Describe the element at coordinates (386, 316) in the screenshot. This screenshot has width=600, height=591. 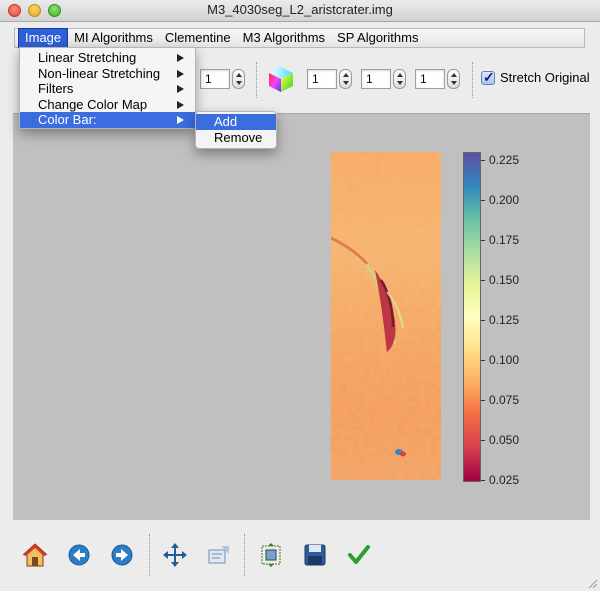
I see `lunar-image-raster` at that location.